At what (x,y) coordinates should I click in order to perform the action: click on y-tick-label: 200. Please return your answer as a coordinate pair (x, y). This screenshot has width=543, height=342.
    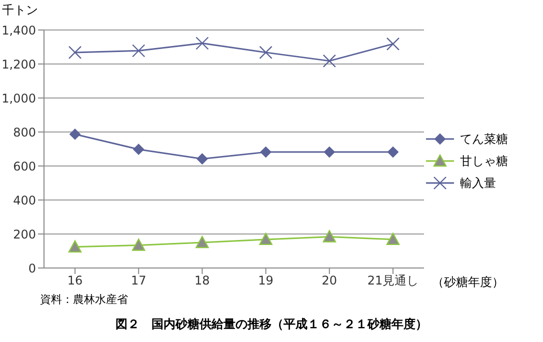
    Looking at the image, I should click on (24, 234).